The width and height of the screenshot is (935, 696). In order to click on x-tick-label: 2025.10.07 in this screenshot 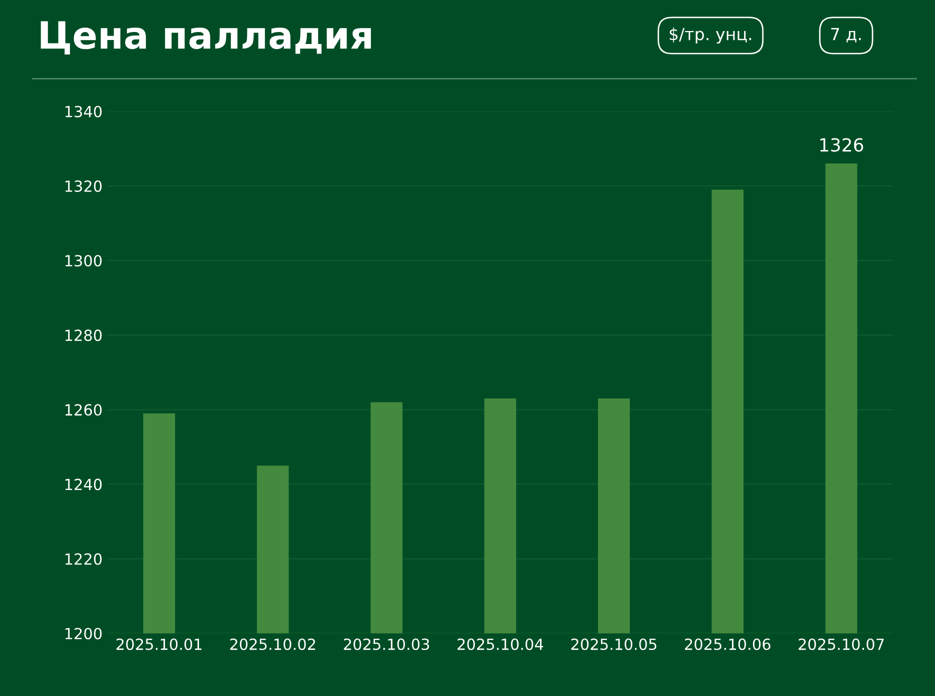, I will do `click(841, 644)`.